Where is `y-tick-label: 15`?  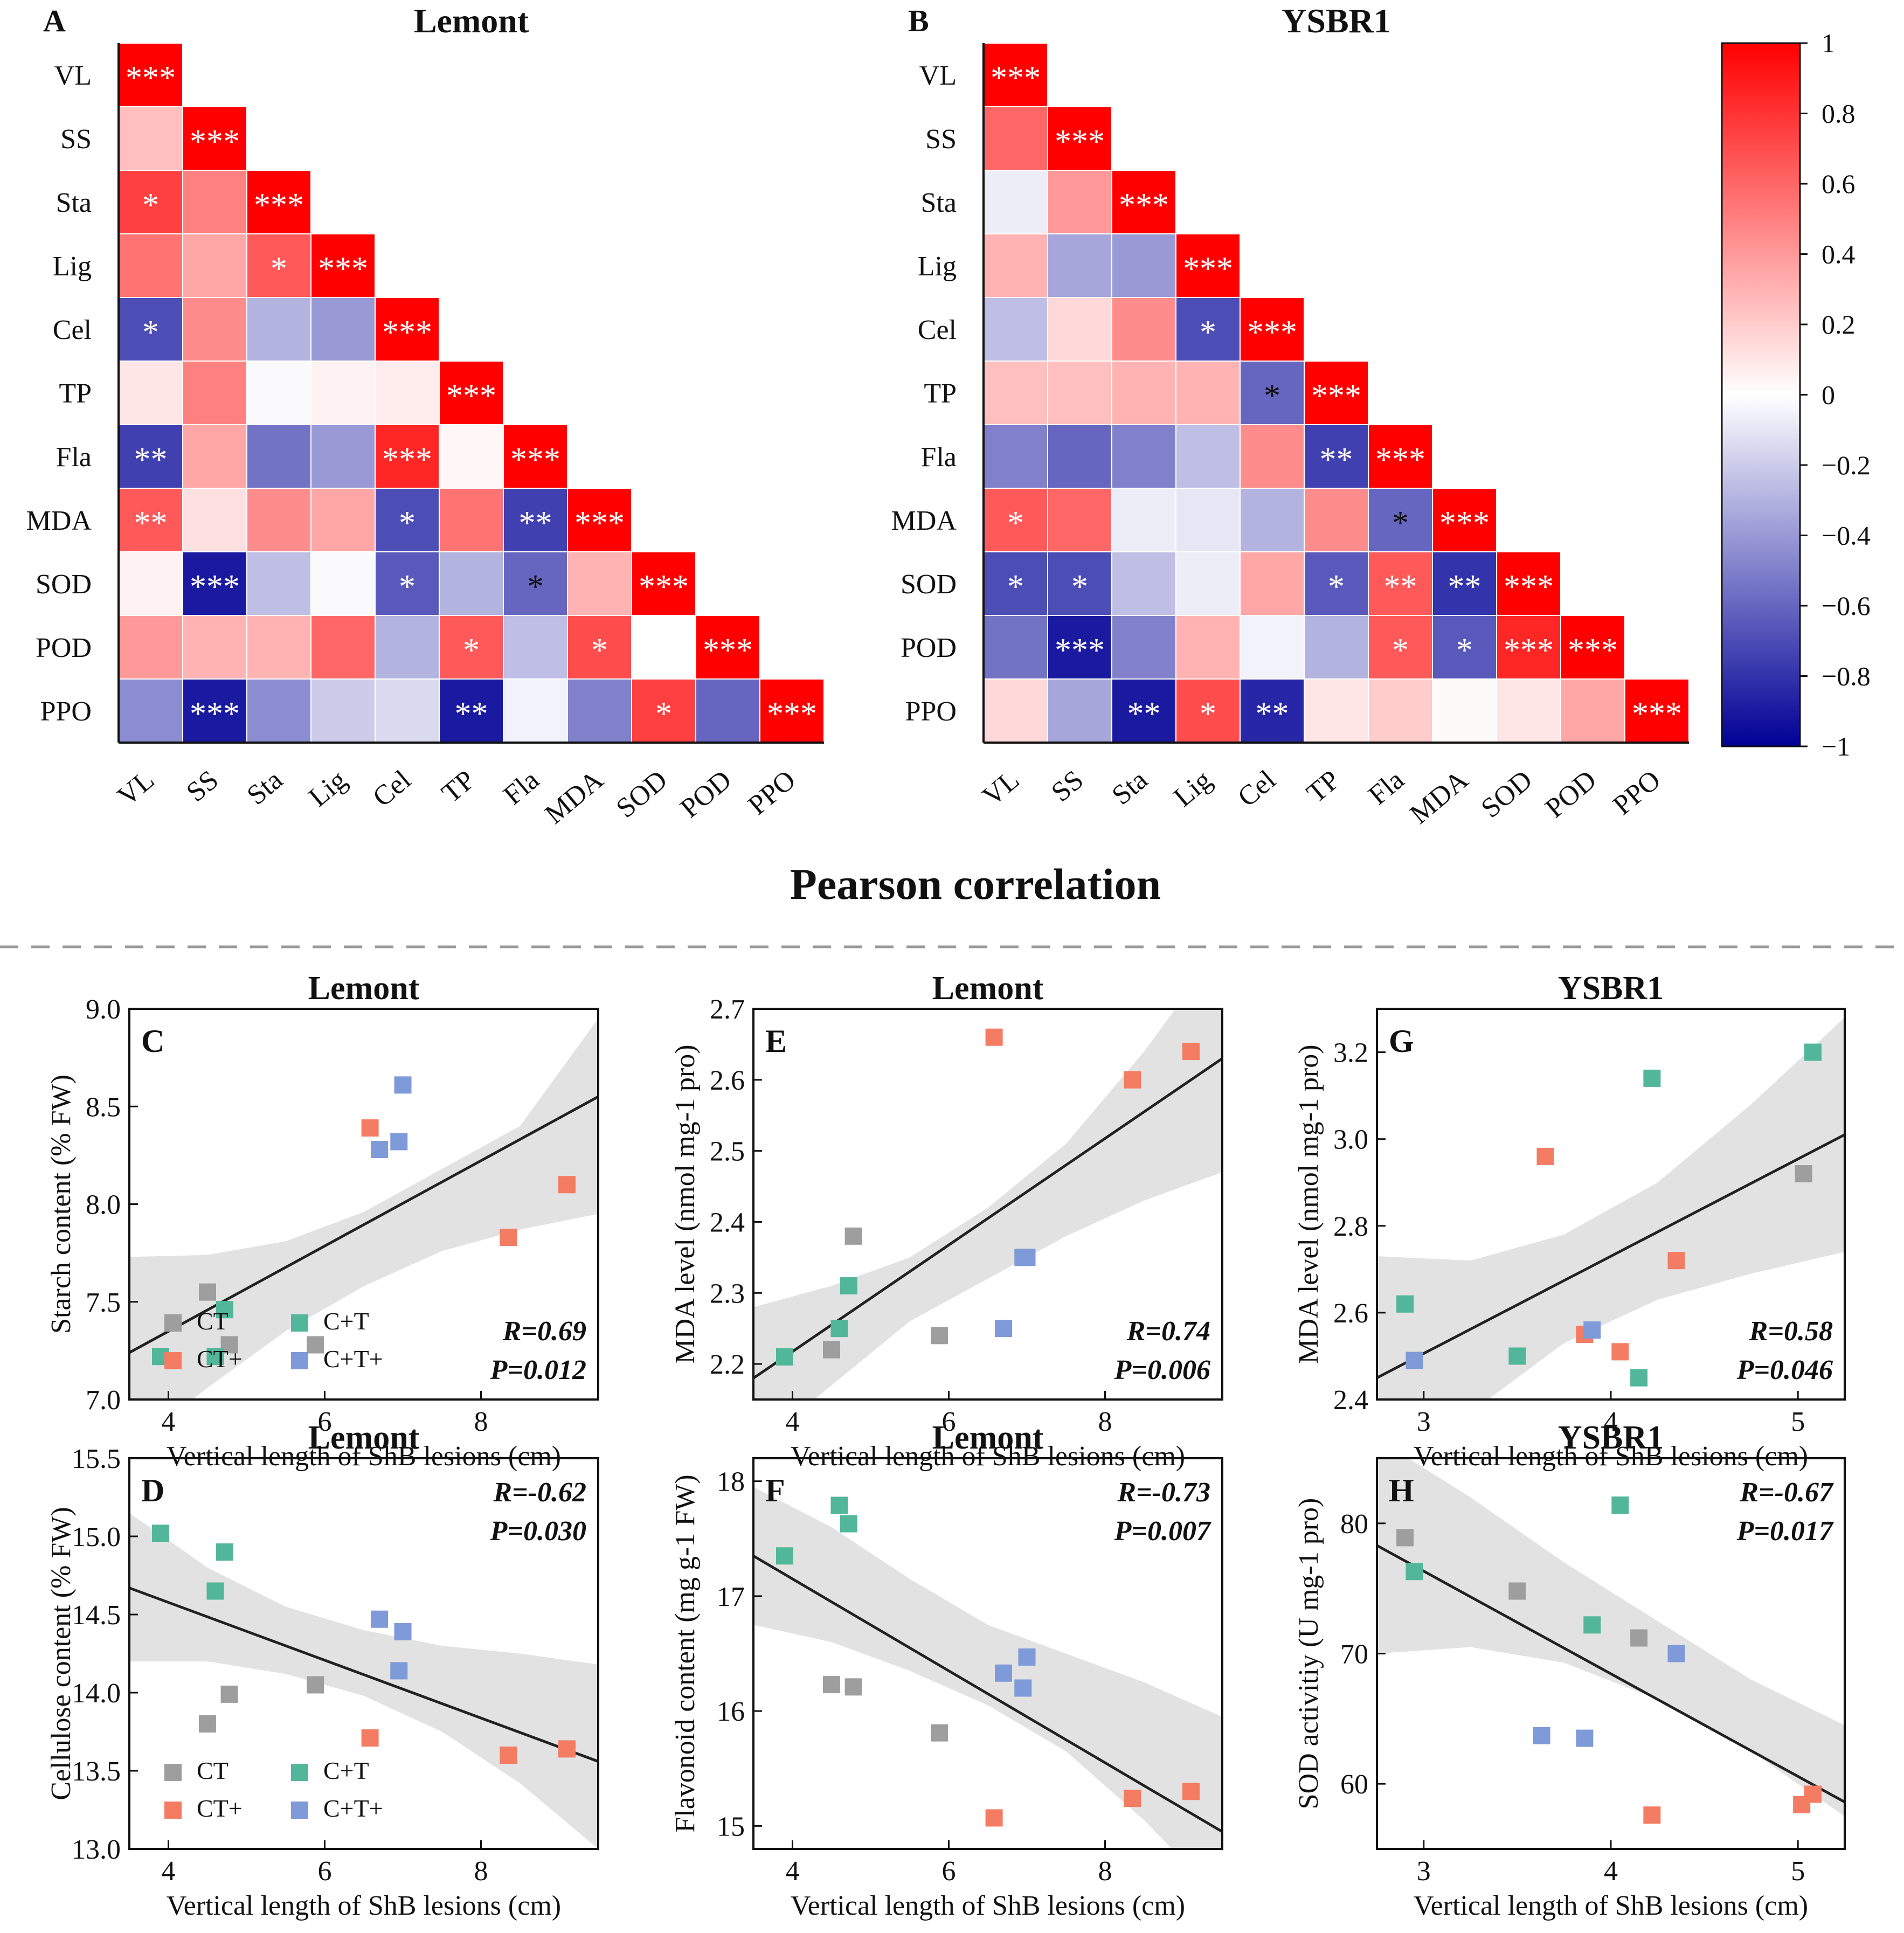 y-tick-label: 15 is located at coordinates (731, 1827).